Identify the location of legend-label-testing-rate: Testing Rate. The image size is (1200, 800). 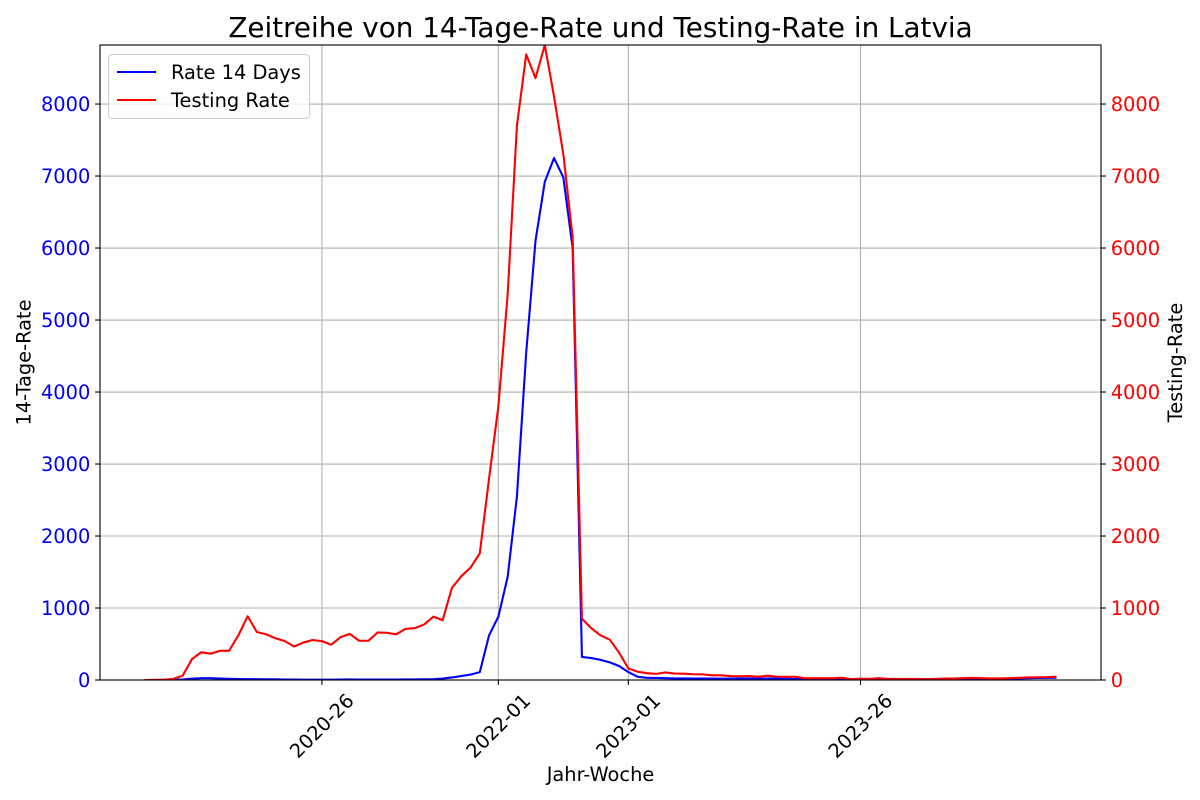
(230, 100).